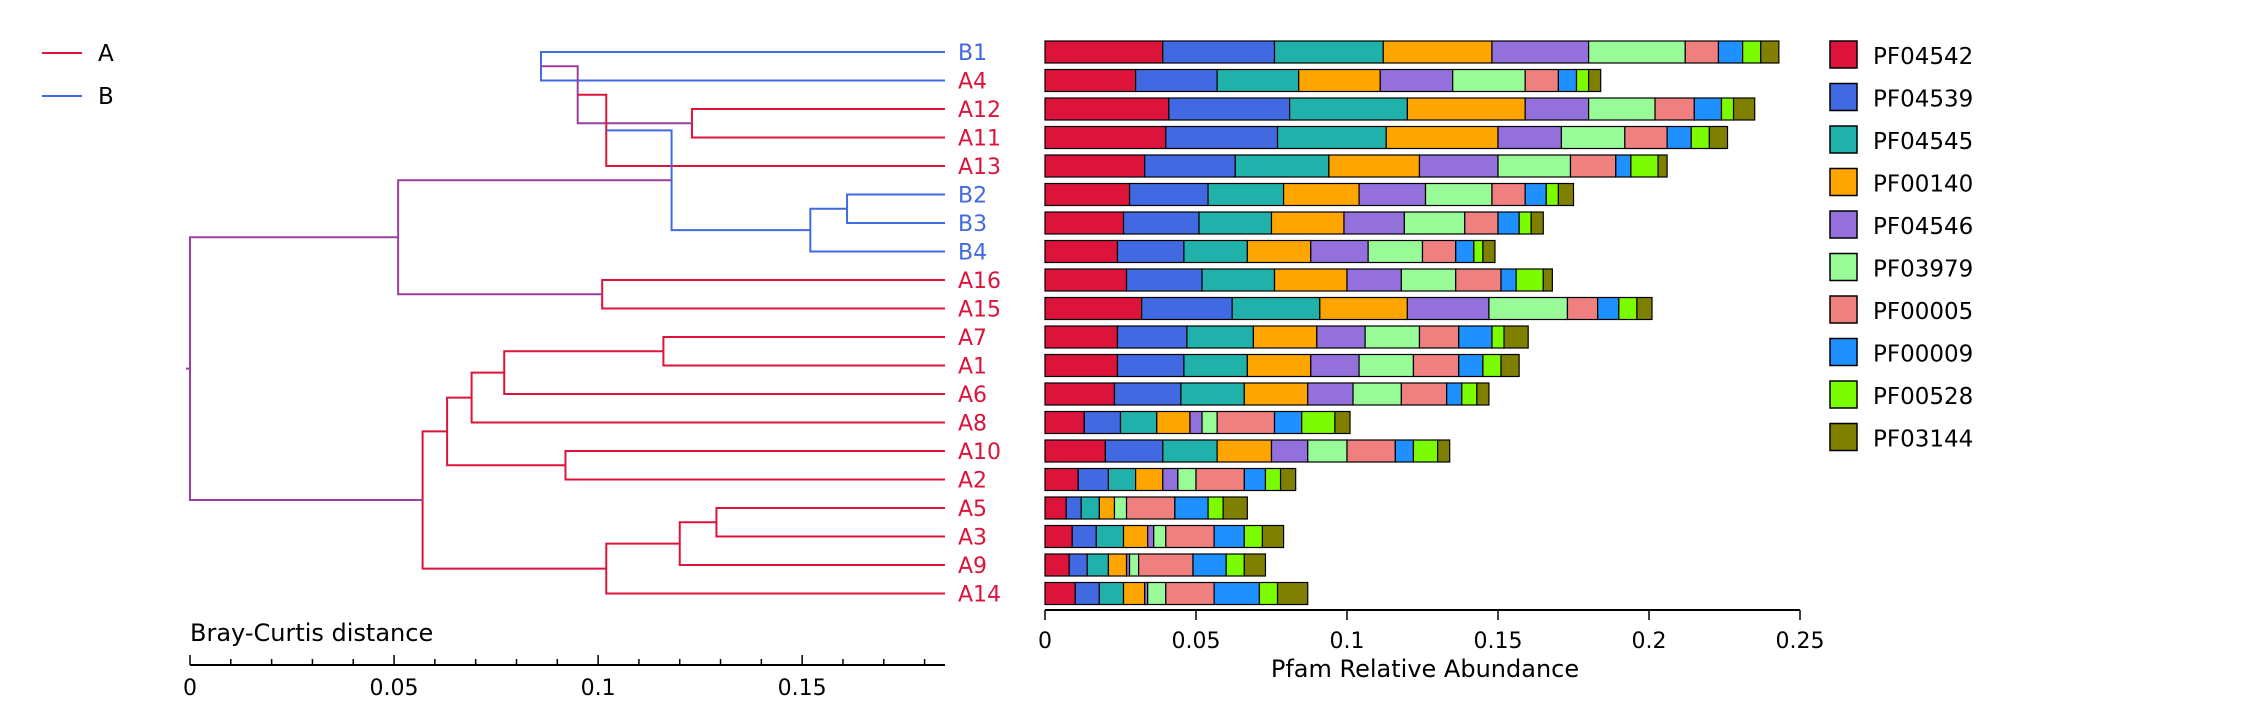 This screenshot has height=710, width=2261. I want to click on legend-label: PF00005, so click(1923, 312).